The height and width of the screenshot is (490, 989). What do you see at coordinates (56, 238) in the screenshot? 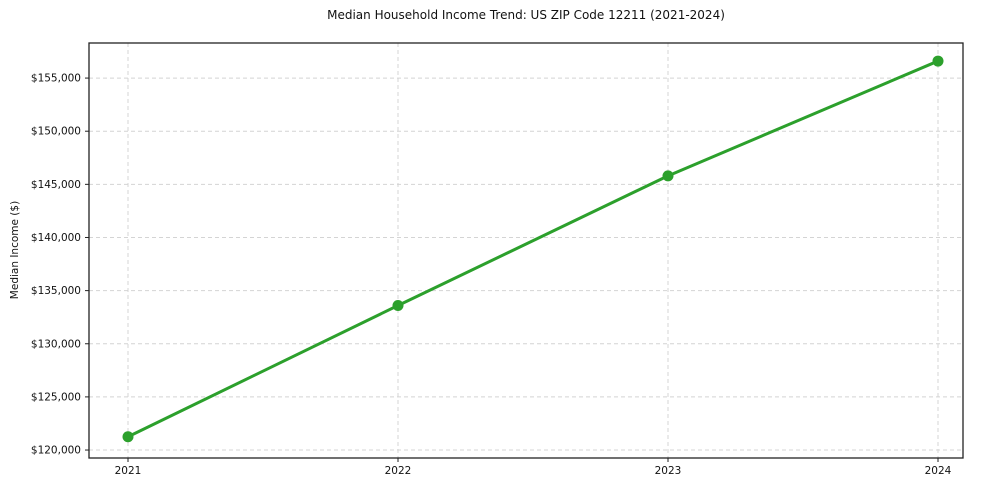
I see `y-tick-label: $140,000` at bounding box center [56, 238].